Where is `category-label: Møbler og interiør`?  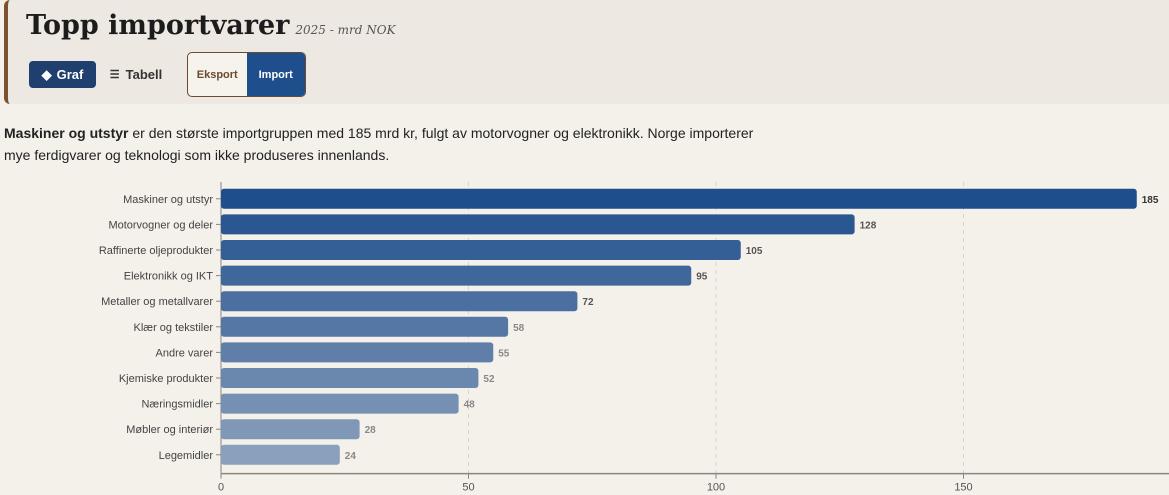 category-label: Møbler og interiør is located at coordinates (169, 430).